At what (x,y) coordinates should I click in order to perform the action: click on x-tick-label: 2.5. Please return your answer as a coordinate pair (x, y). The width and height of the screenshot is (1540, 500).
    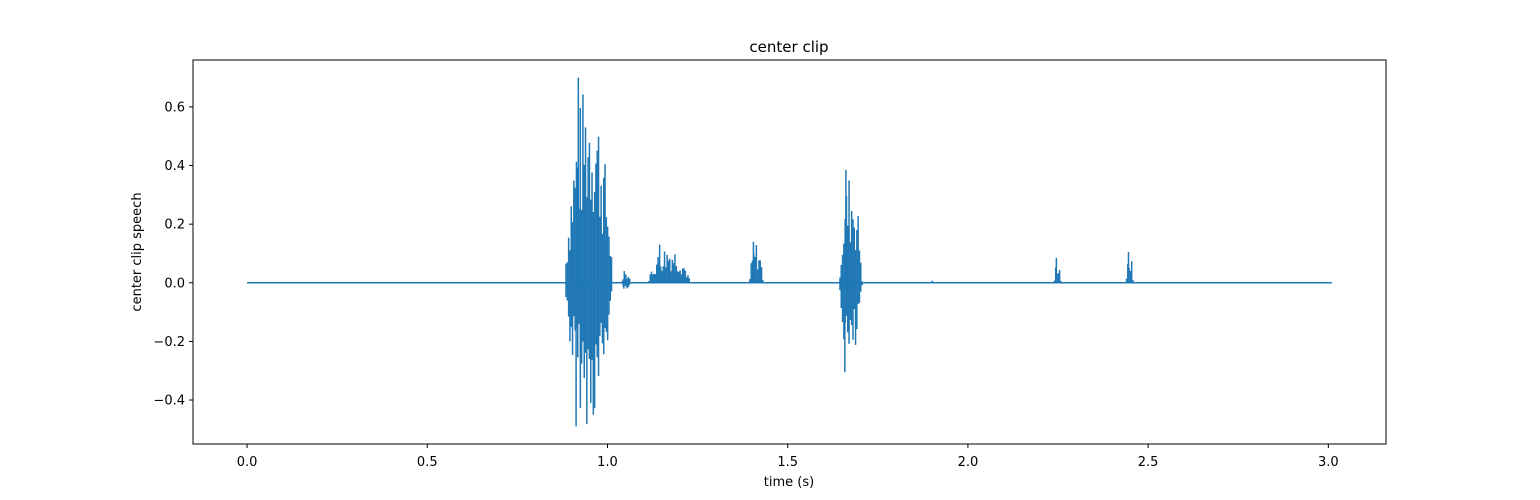
    Looking at the image, I should click on (1148, 462).